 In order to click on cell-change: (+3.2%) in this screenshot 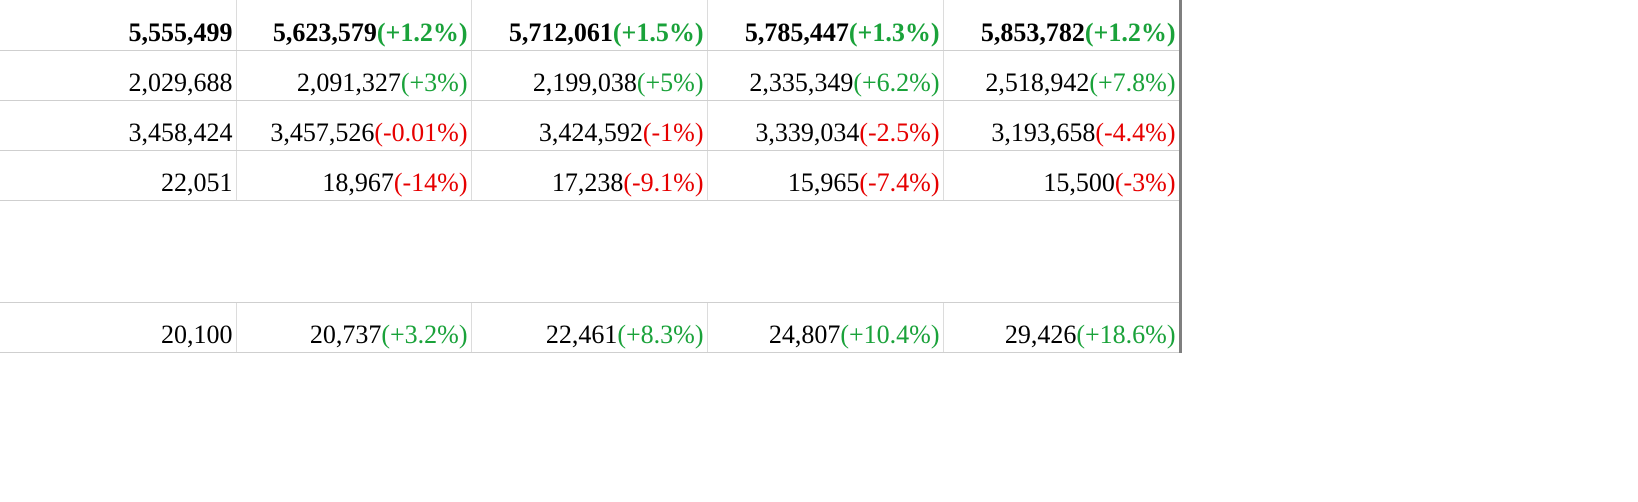, I will do `click(424, 334)`.